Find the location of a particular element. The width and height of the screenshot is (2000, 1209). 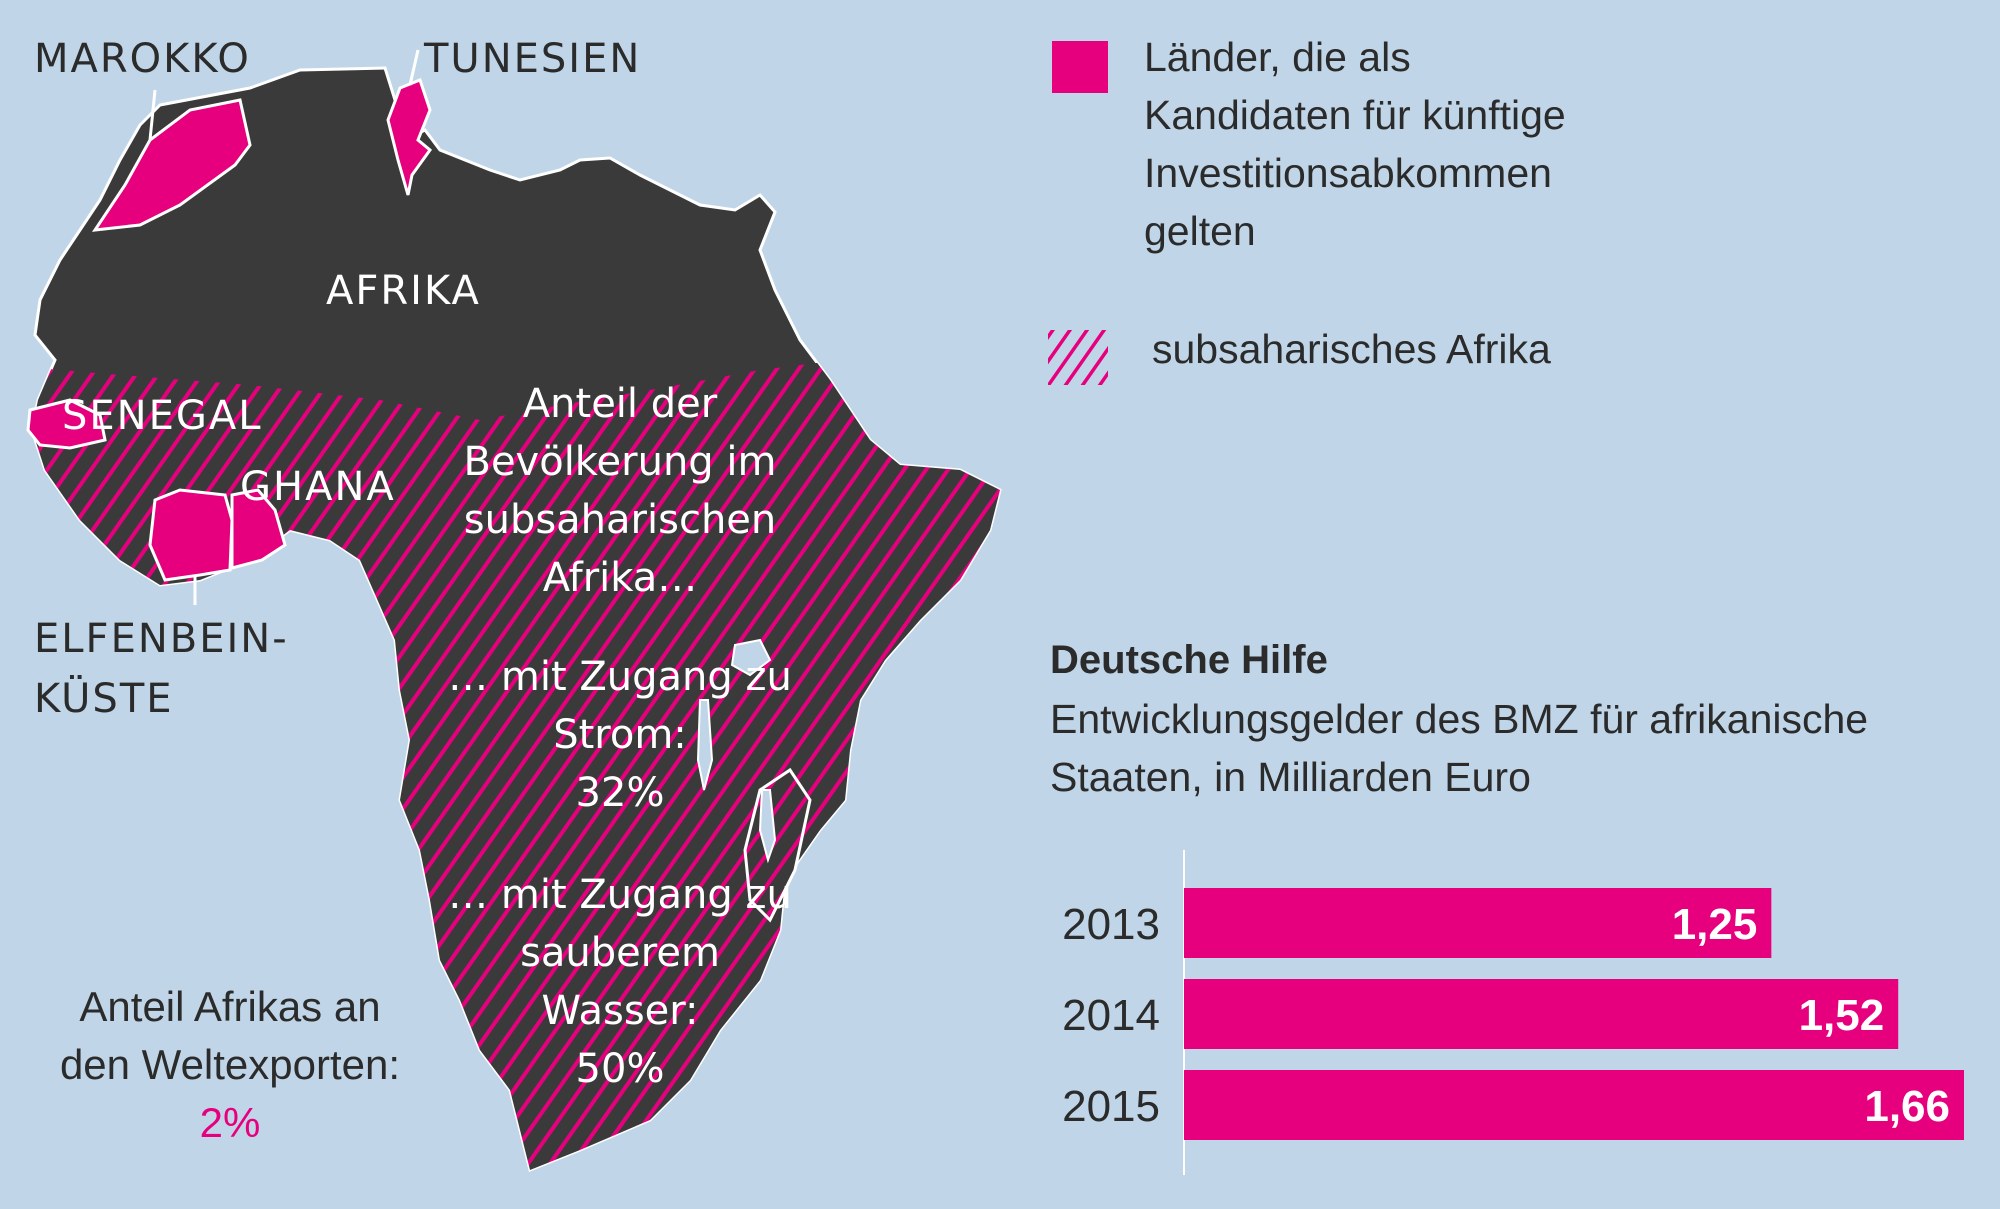

chart-title: Deutsche Hilfe is located at coordinates (1189, 660).